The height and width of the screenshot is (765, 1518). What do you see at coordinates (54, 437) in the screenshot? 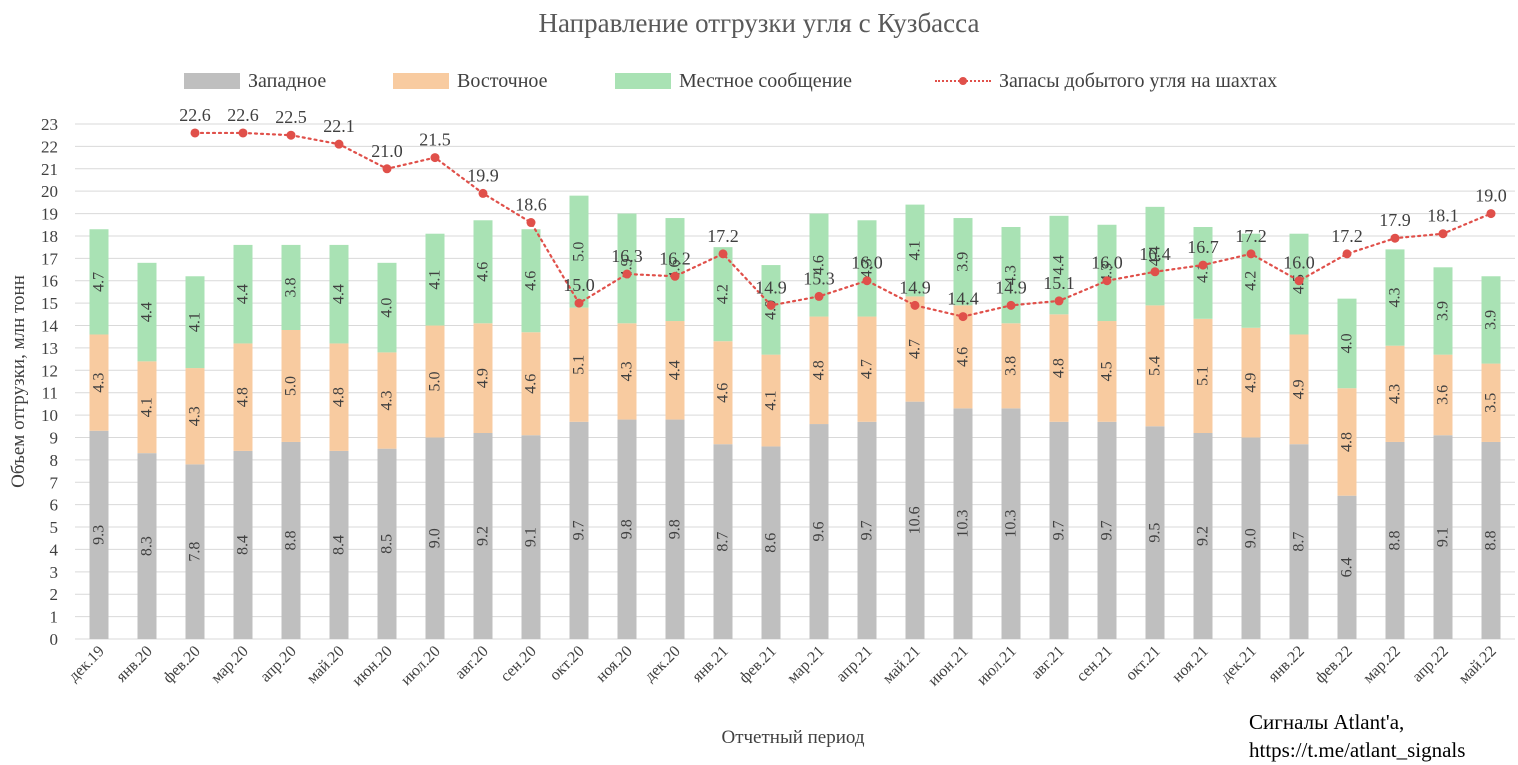
I see `y-tick-label: 9` at bounding box center [54, 437].